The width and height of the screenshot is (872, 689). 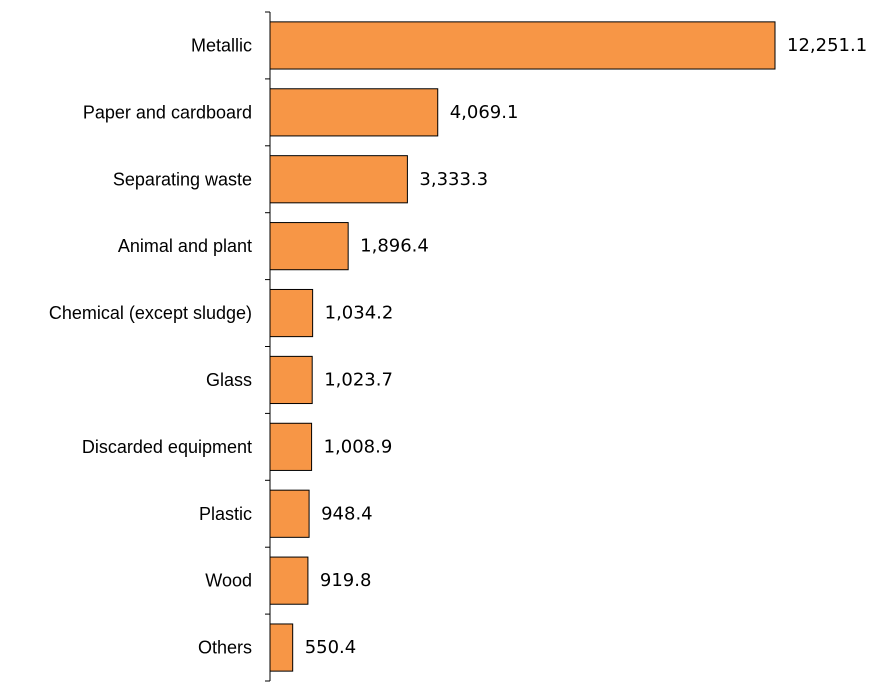 What do you see at coordinates (309, 246) in the screenshot?
I see `bar-animal-and-plant` at bounding box center [309, 246].